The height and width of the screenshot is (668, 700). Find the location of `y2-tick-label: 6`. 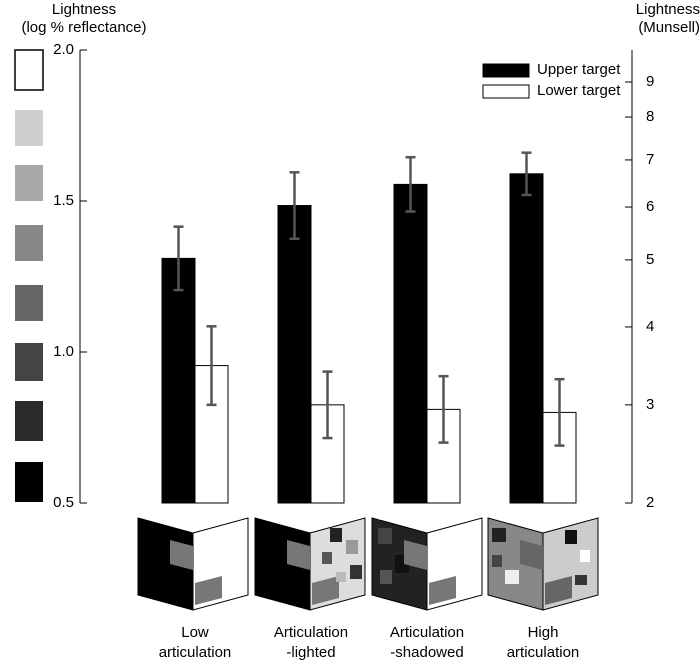

y2-tick-label: 6 is located at coordinates (650, 206).